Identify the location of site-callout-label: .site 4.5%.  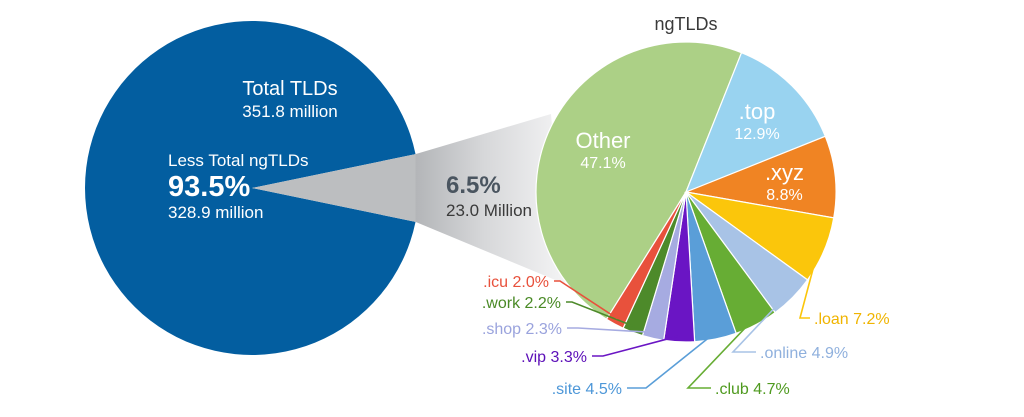
(587, 389).